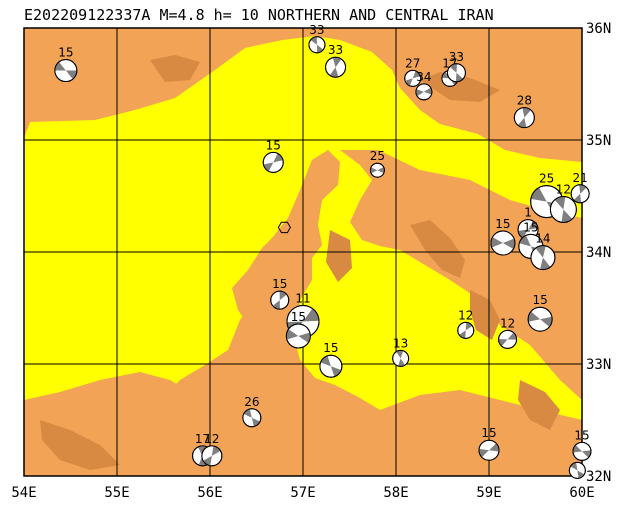 This screenshot has width=625, height=505. What do you see at coordinates (598, 365) in the screenshot?
I see `y-tick-label: 33N` at bounding box center [598, 365].